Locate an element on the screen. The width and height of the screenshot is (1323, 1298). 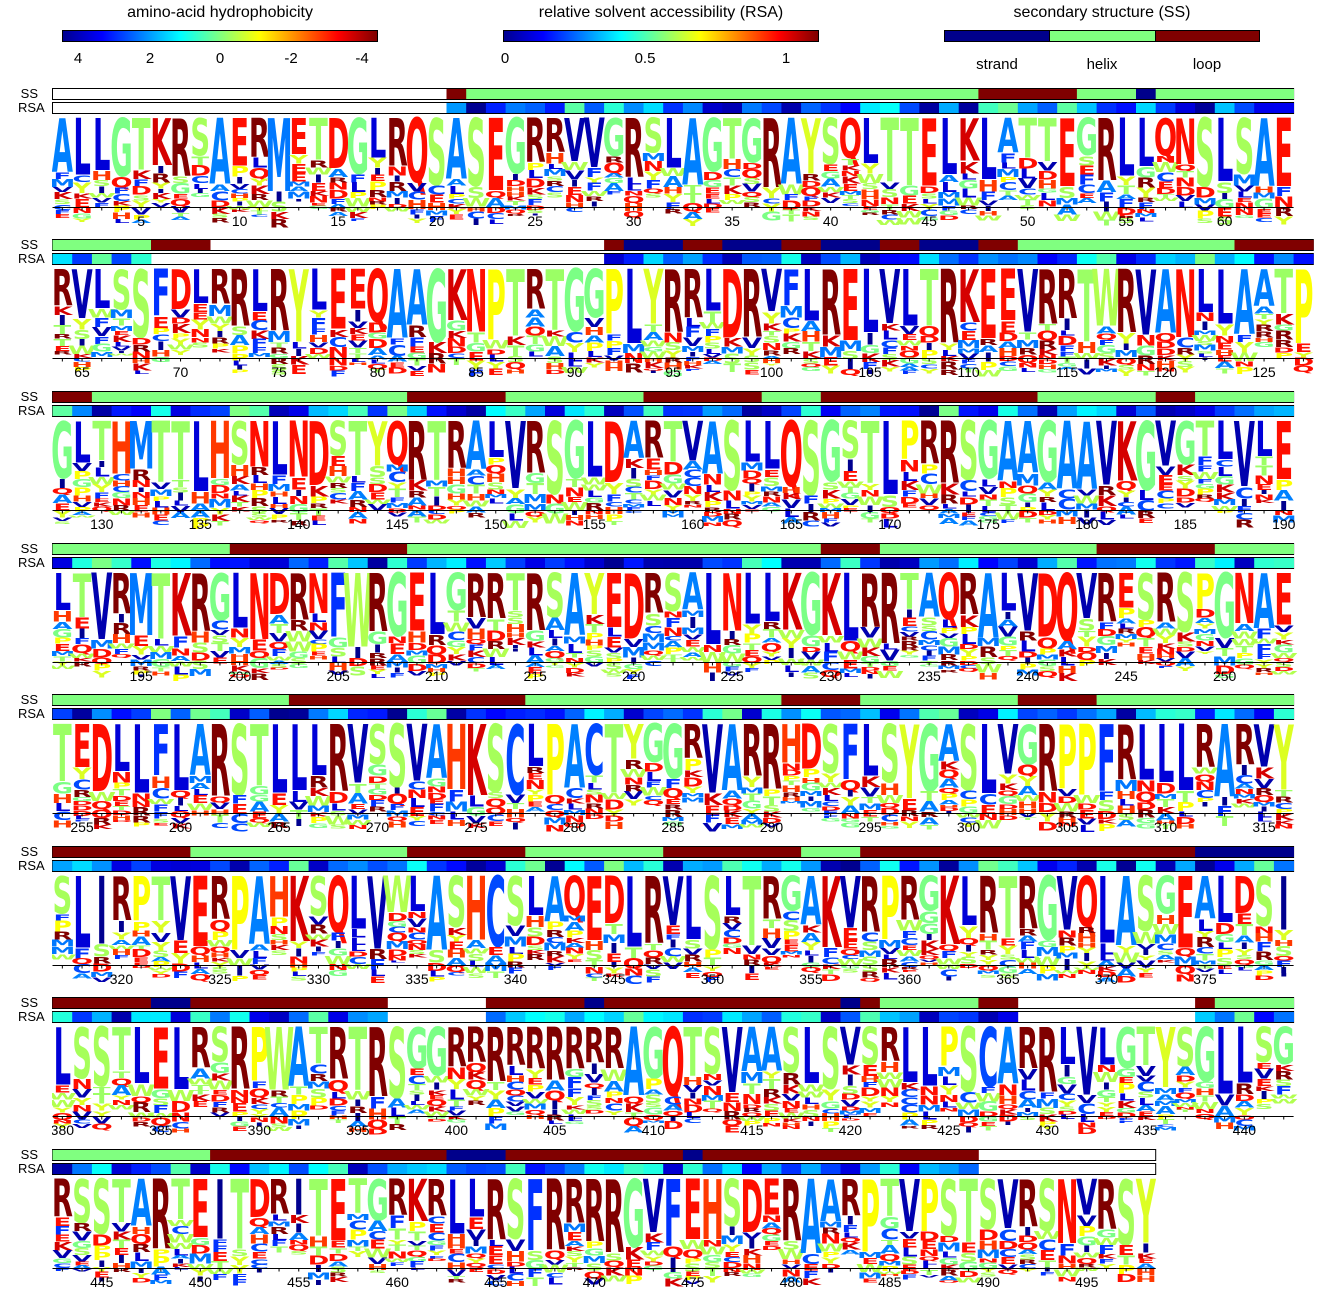
logo-letter: S is located at coordinates (850, 970).